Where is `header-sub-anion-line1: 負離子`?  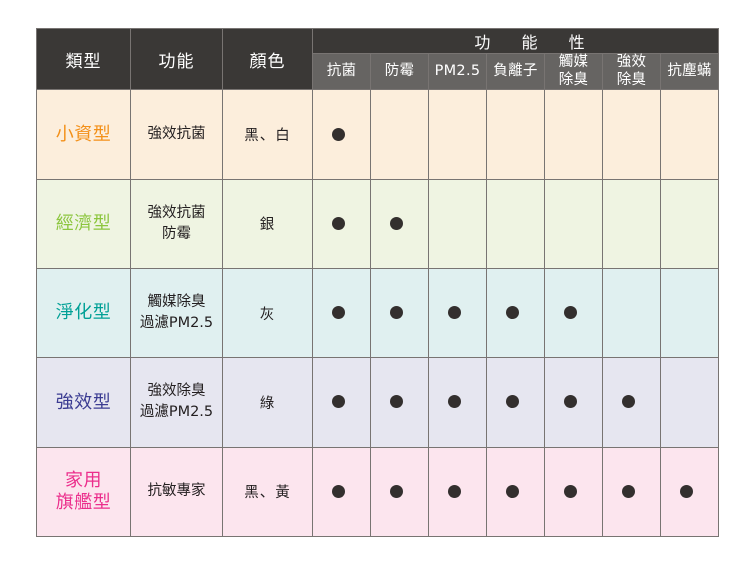
header-sub-anion-line1: 負離子 is located at coordinates (515, 70).